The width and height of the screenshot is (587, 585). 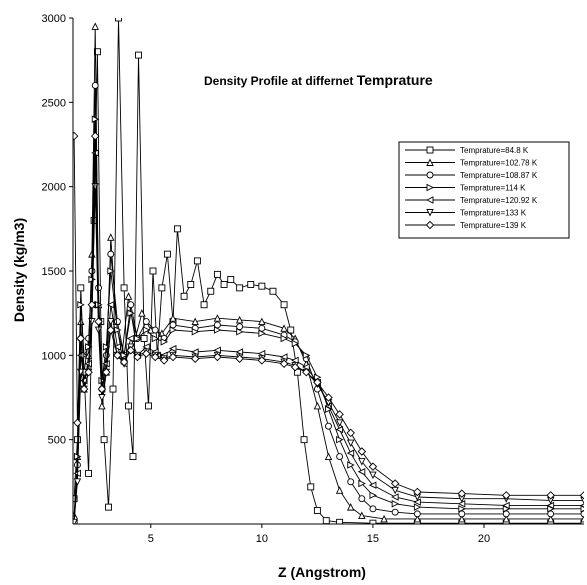 I want to click on legend-label-3: Temprature=108.87 K, so click(x=499, y=175).